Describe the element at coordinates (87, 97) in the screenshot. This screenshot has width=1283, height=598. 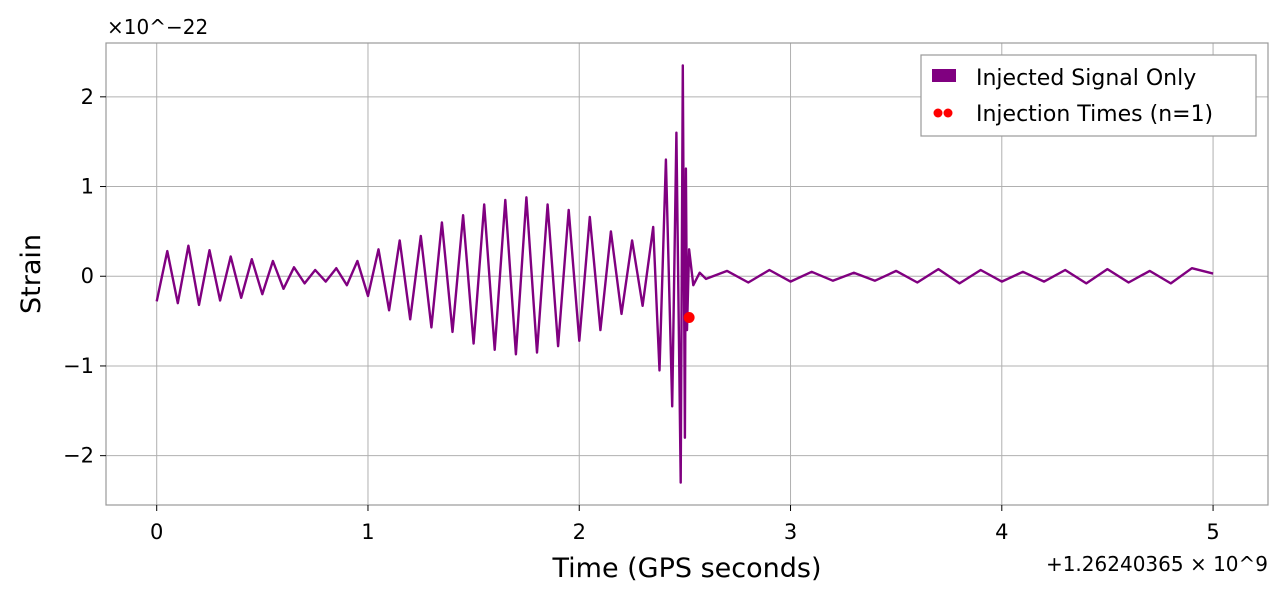
I see `y-tick-label: 2` at that location.